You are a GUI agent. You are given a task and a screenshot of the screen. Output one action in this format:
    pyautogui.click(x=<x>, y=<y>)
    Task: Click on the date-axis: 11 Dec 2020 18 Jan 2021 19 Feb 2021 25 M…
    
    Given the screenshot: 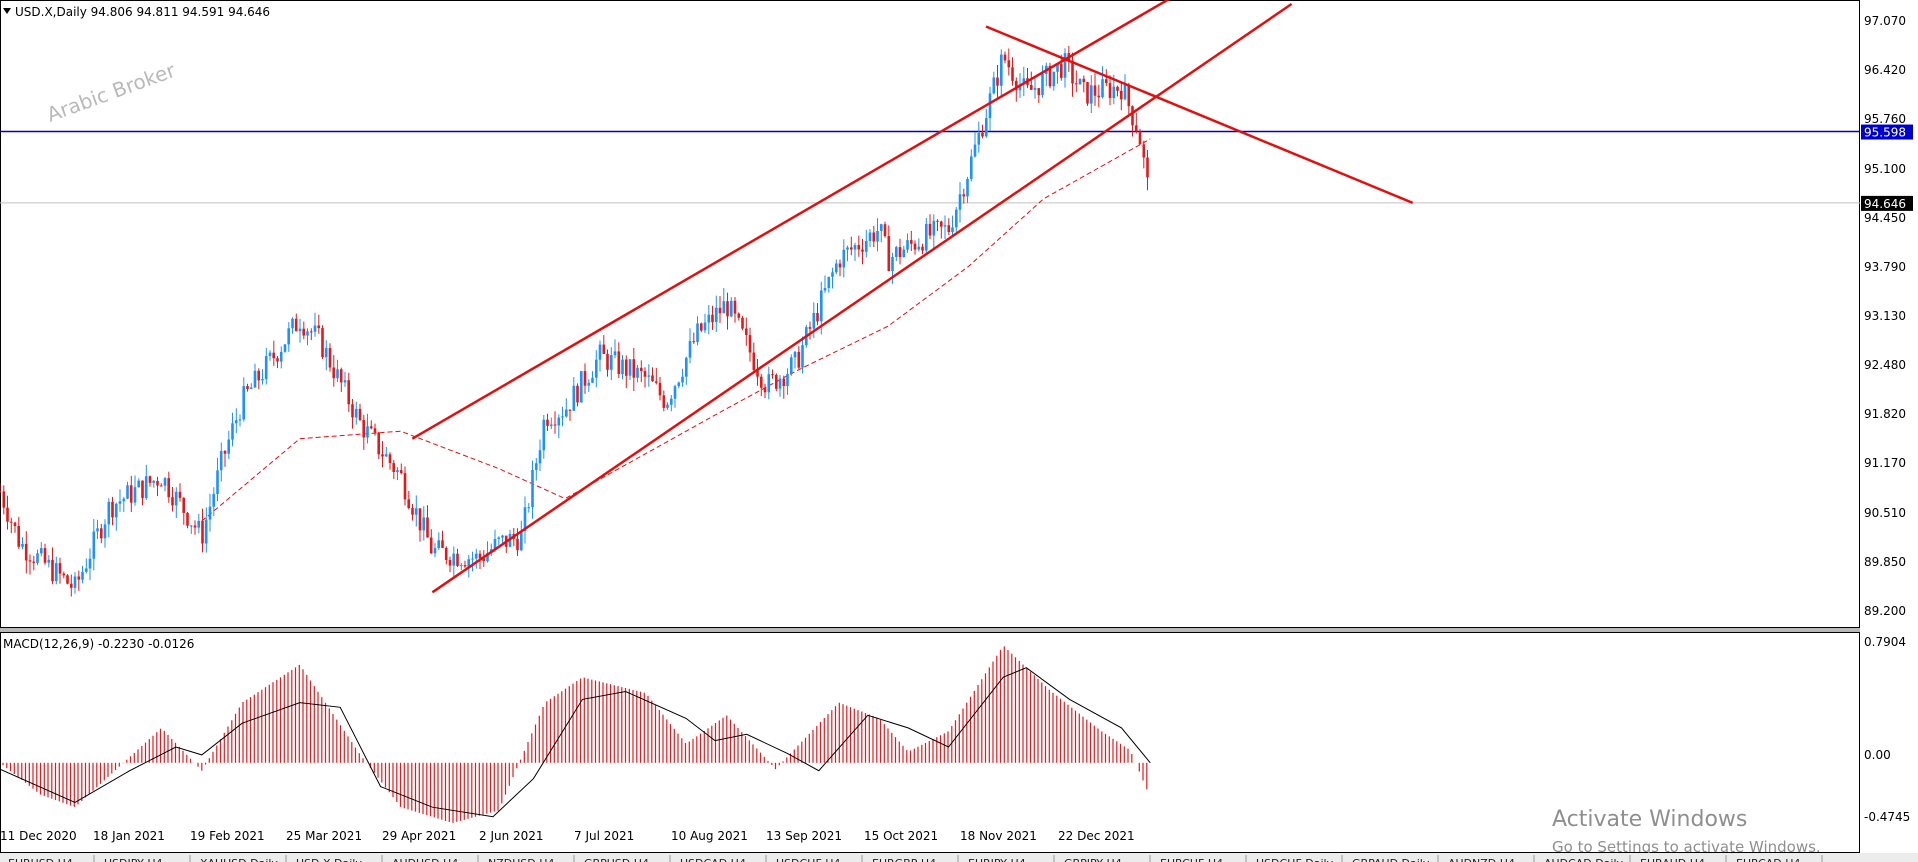 What is the action you would take?
    pyautogui.click(x=567, y=836)
    